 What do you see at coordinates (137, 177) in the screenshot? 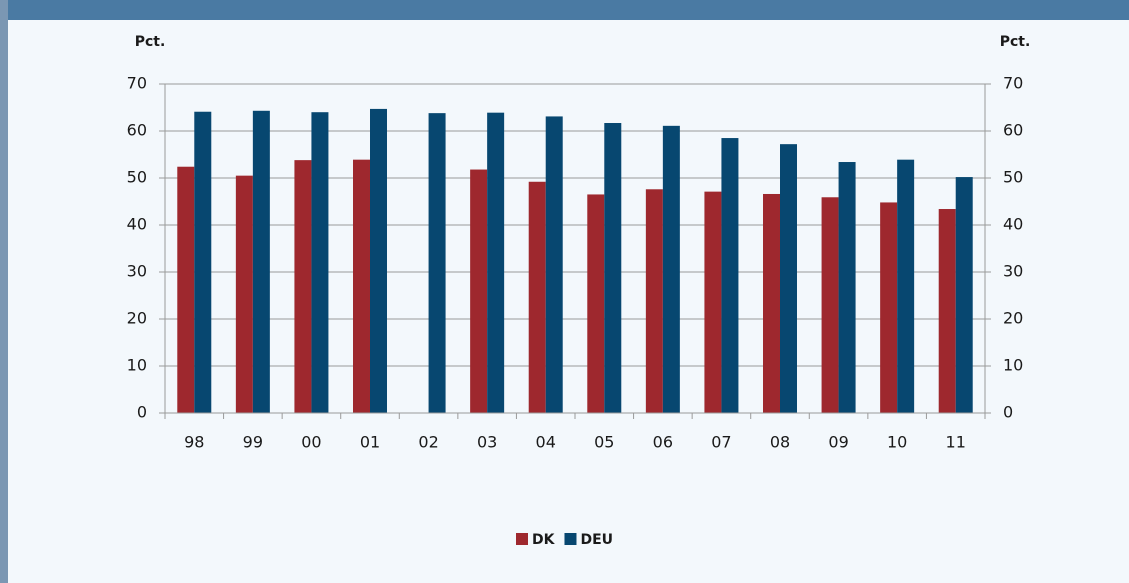
I see `y-tick-label: 50` at bounding box center [137, 177].